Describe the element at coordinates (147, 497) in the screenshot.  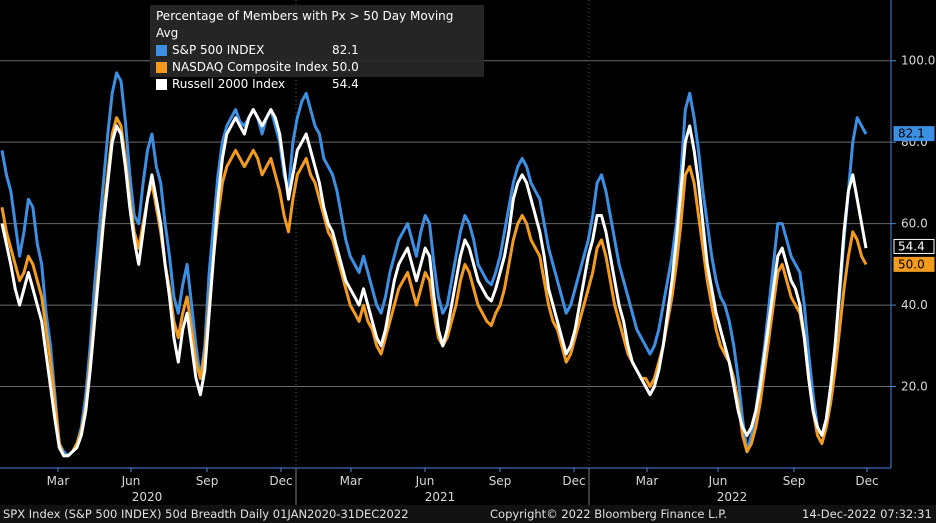
I see `x-year-label: 2020` at that location.